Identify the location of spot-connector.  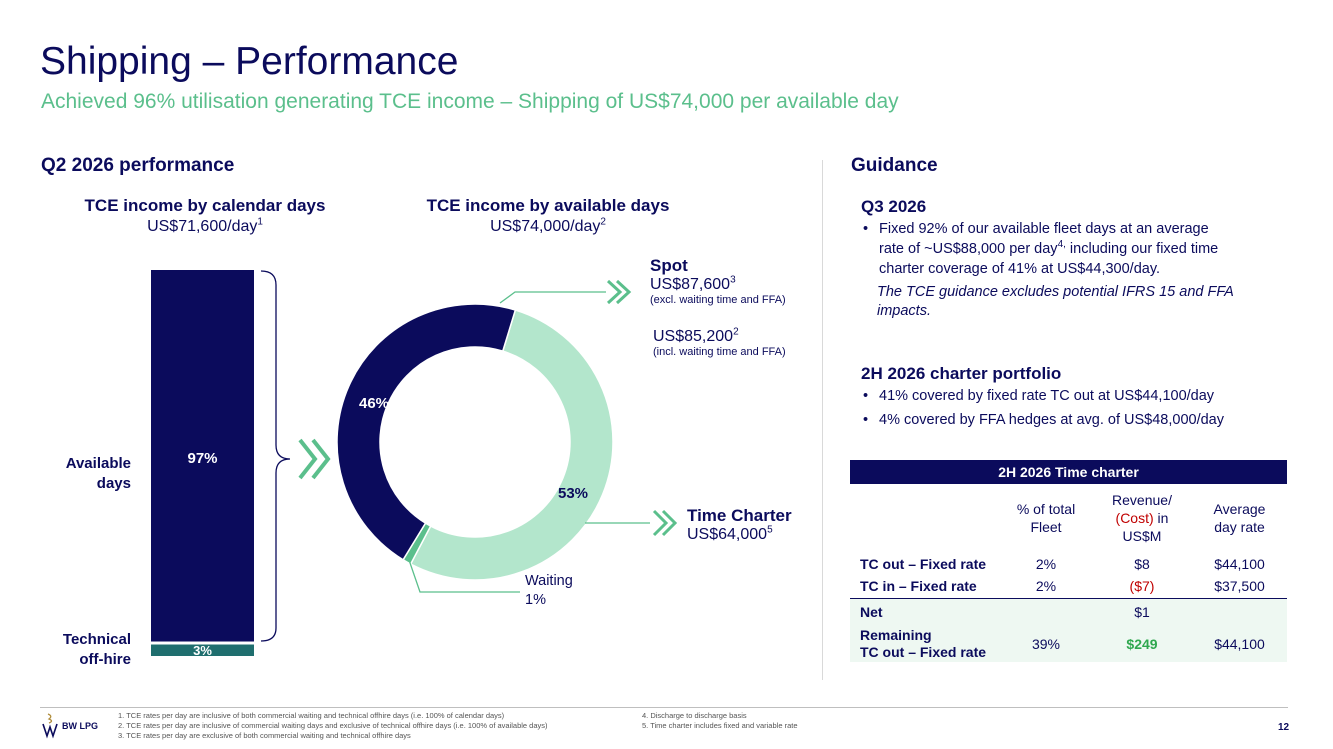
(552, 297).